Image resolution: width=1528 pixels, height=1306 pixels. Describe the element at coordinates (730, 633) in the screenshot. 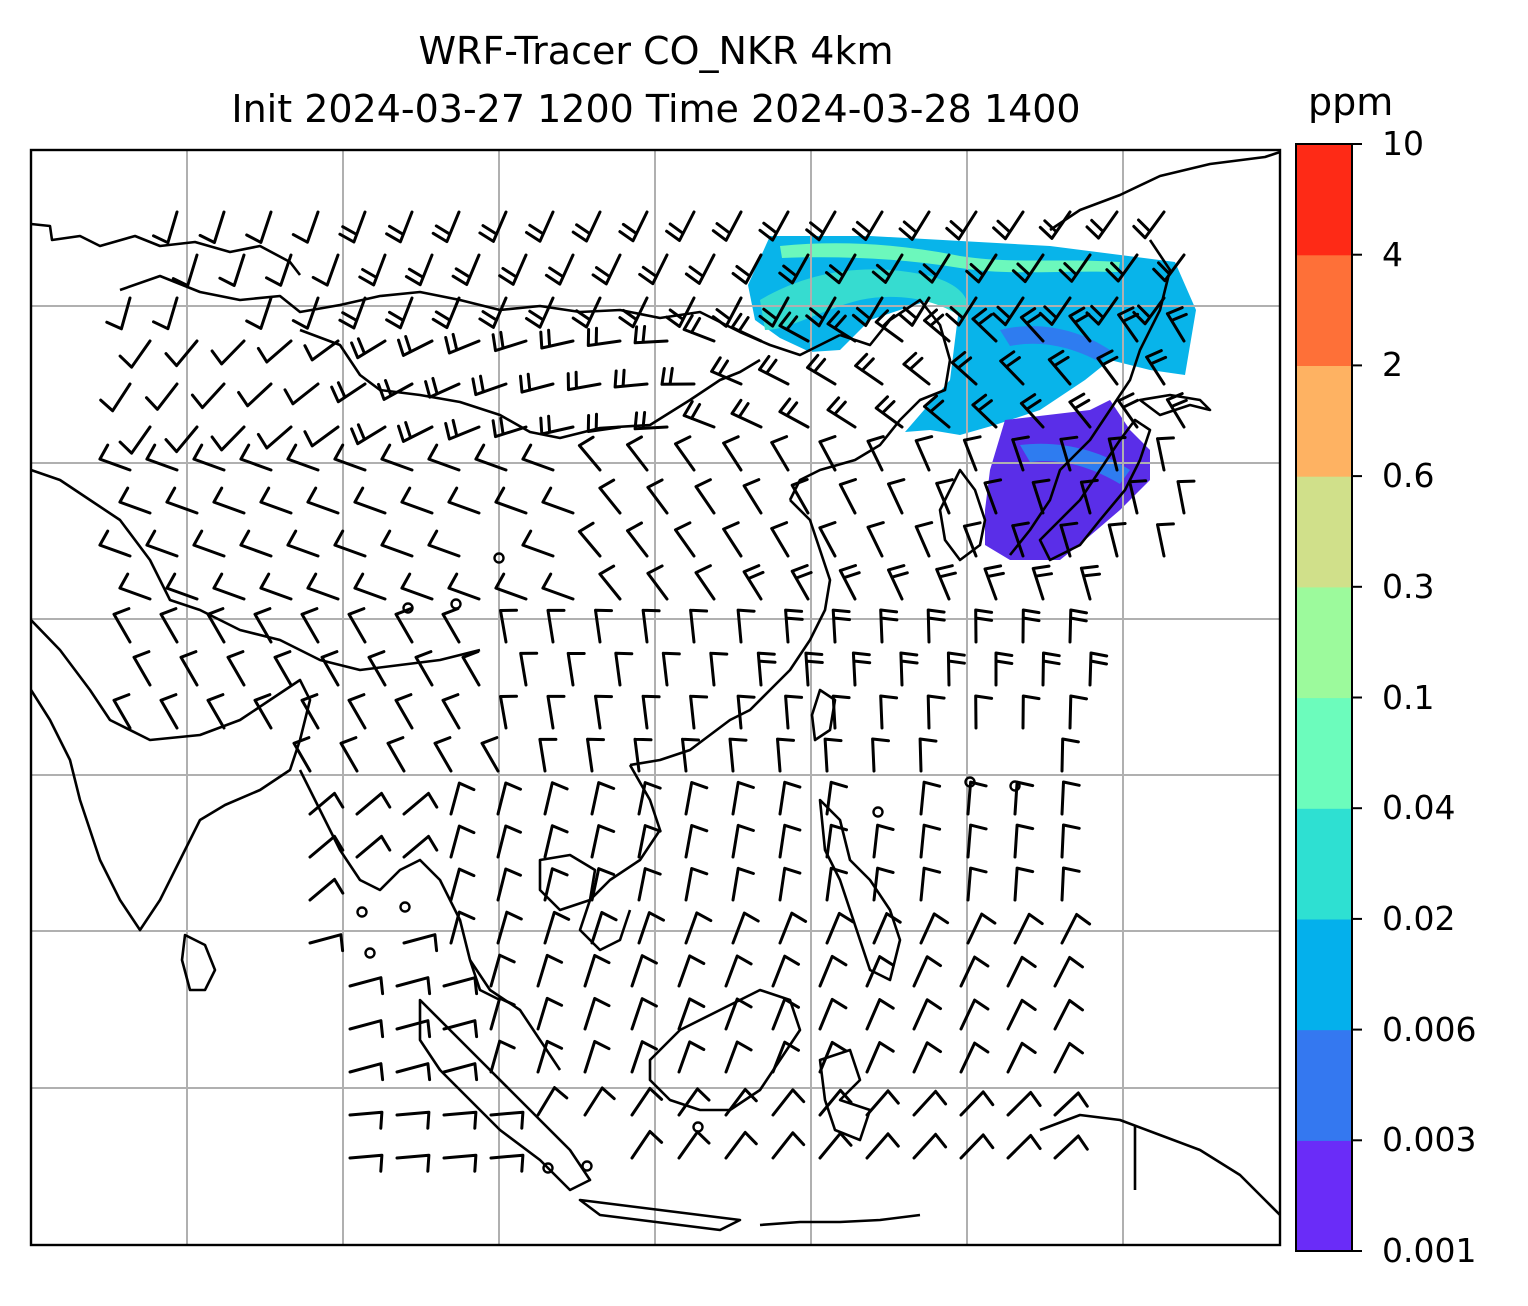

I see `coast-china-east` at that location.